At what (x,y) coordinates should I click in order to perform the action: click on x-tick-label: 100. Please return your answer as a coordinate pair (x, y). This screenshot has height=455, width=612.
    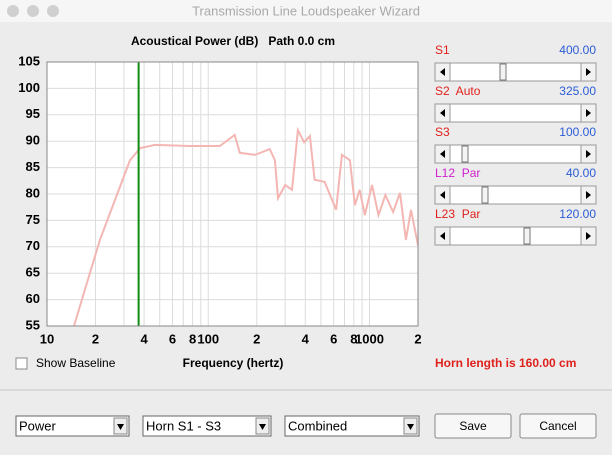
    Looking at the image, I should click on (208, 338).